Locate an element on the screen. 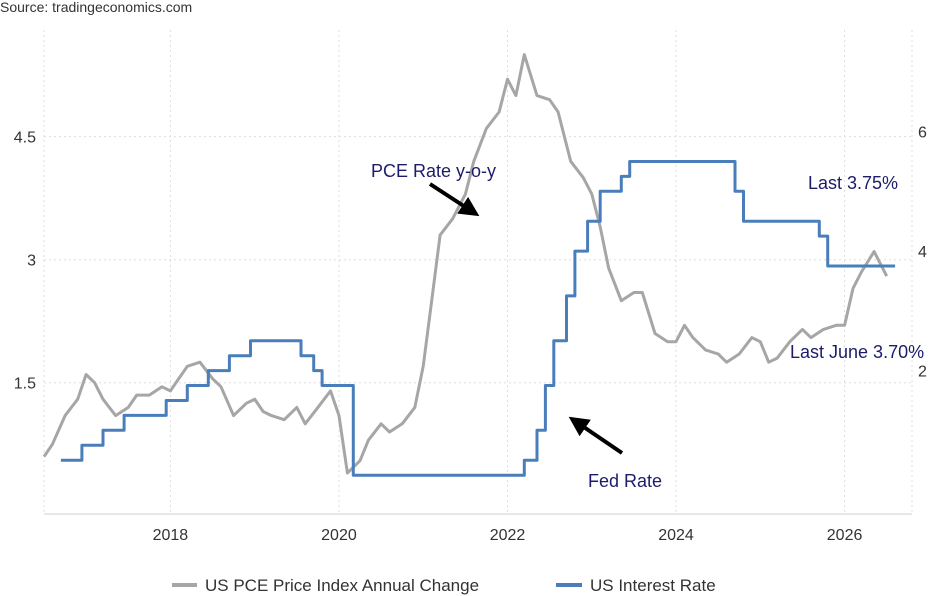  legend-label-pce: US PCE Price Index Annual Change is located at coordinates (342, 585).